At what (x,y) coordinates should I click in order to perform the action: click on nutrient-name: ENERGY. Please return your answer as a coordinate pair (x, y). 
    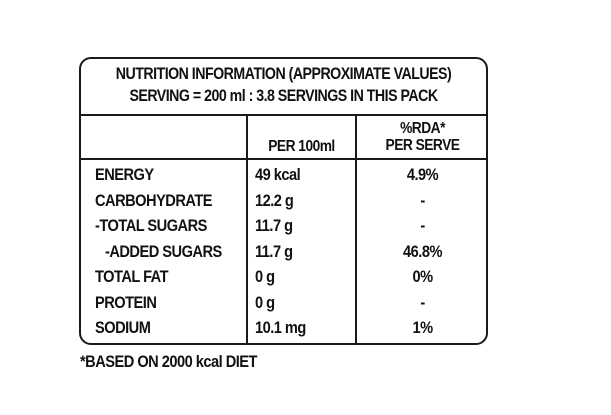
    Looking at the image, I should click on (124, 174).